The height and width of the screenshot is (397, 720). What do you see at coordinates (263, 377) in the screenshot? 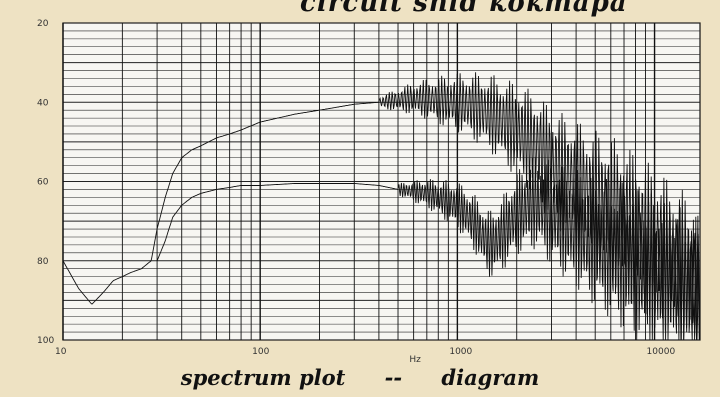
I see `caption-spectrum-plot: spectrum plot` at bounding box center [263, 377].